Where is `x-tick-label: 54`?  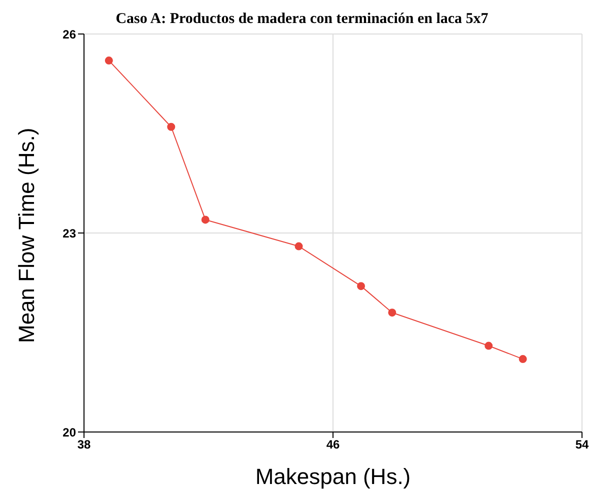
x-tick-label: 54 is located at coordinates (582, 445).